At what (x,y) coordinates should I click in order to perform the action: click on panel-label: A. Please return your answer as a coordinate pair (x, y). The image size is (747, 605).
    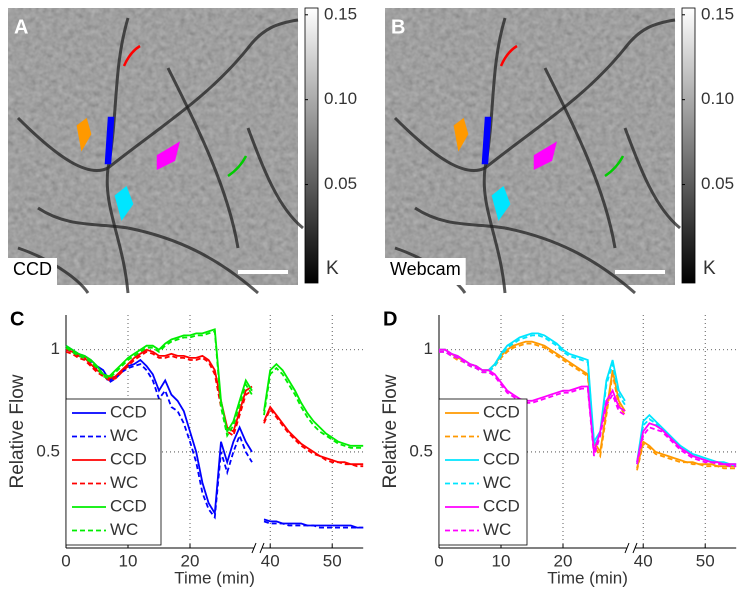
    Looking at the image, I should click on (21, 27).